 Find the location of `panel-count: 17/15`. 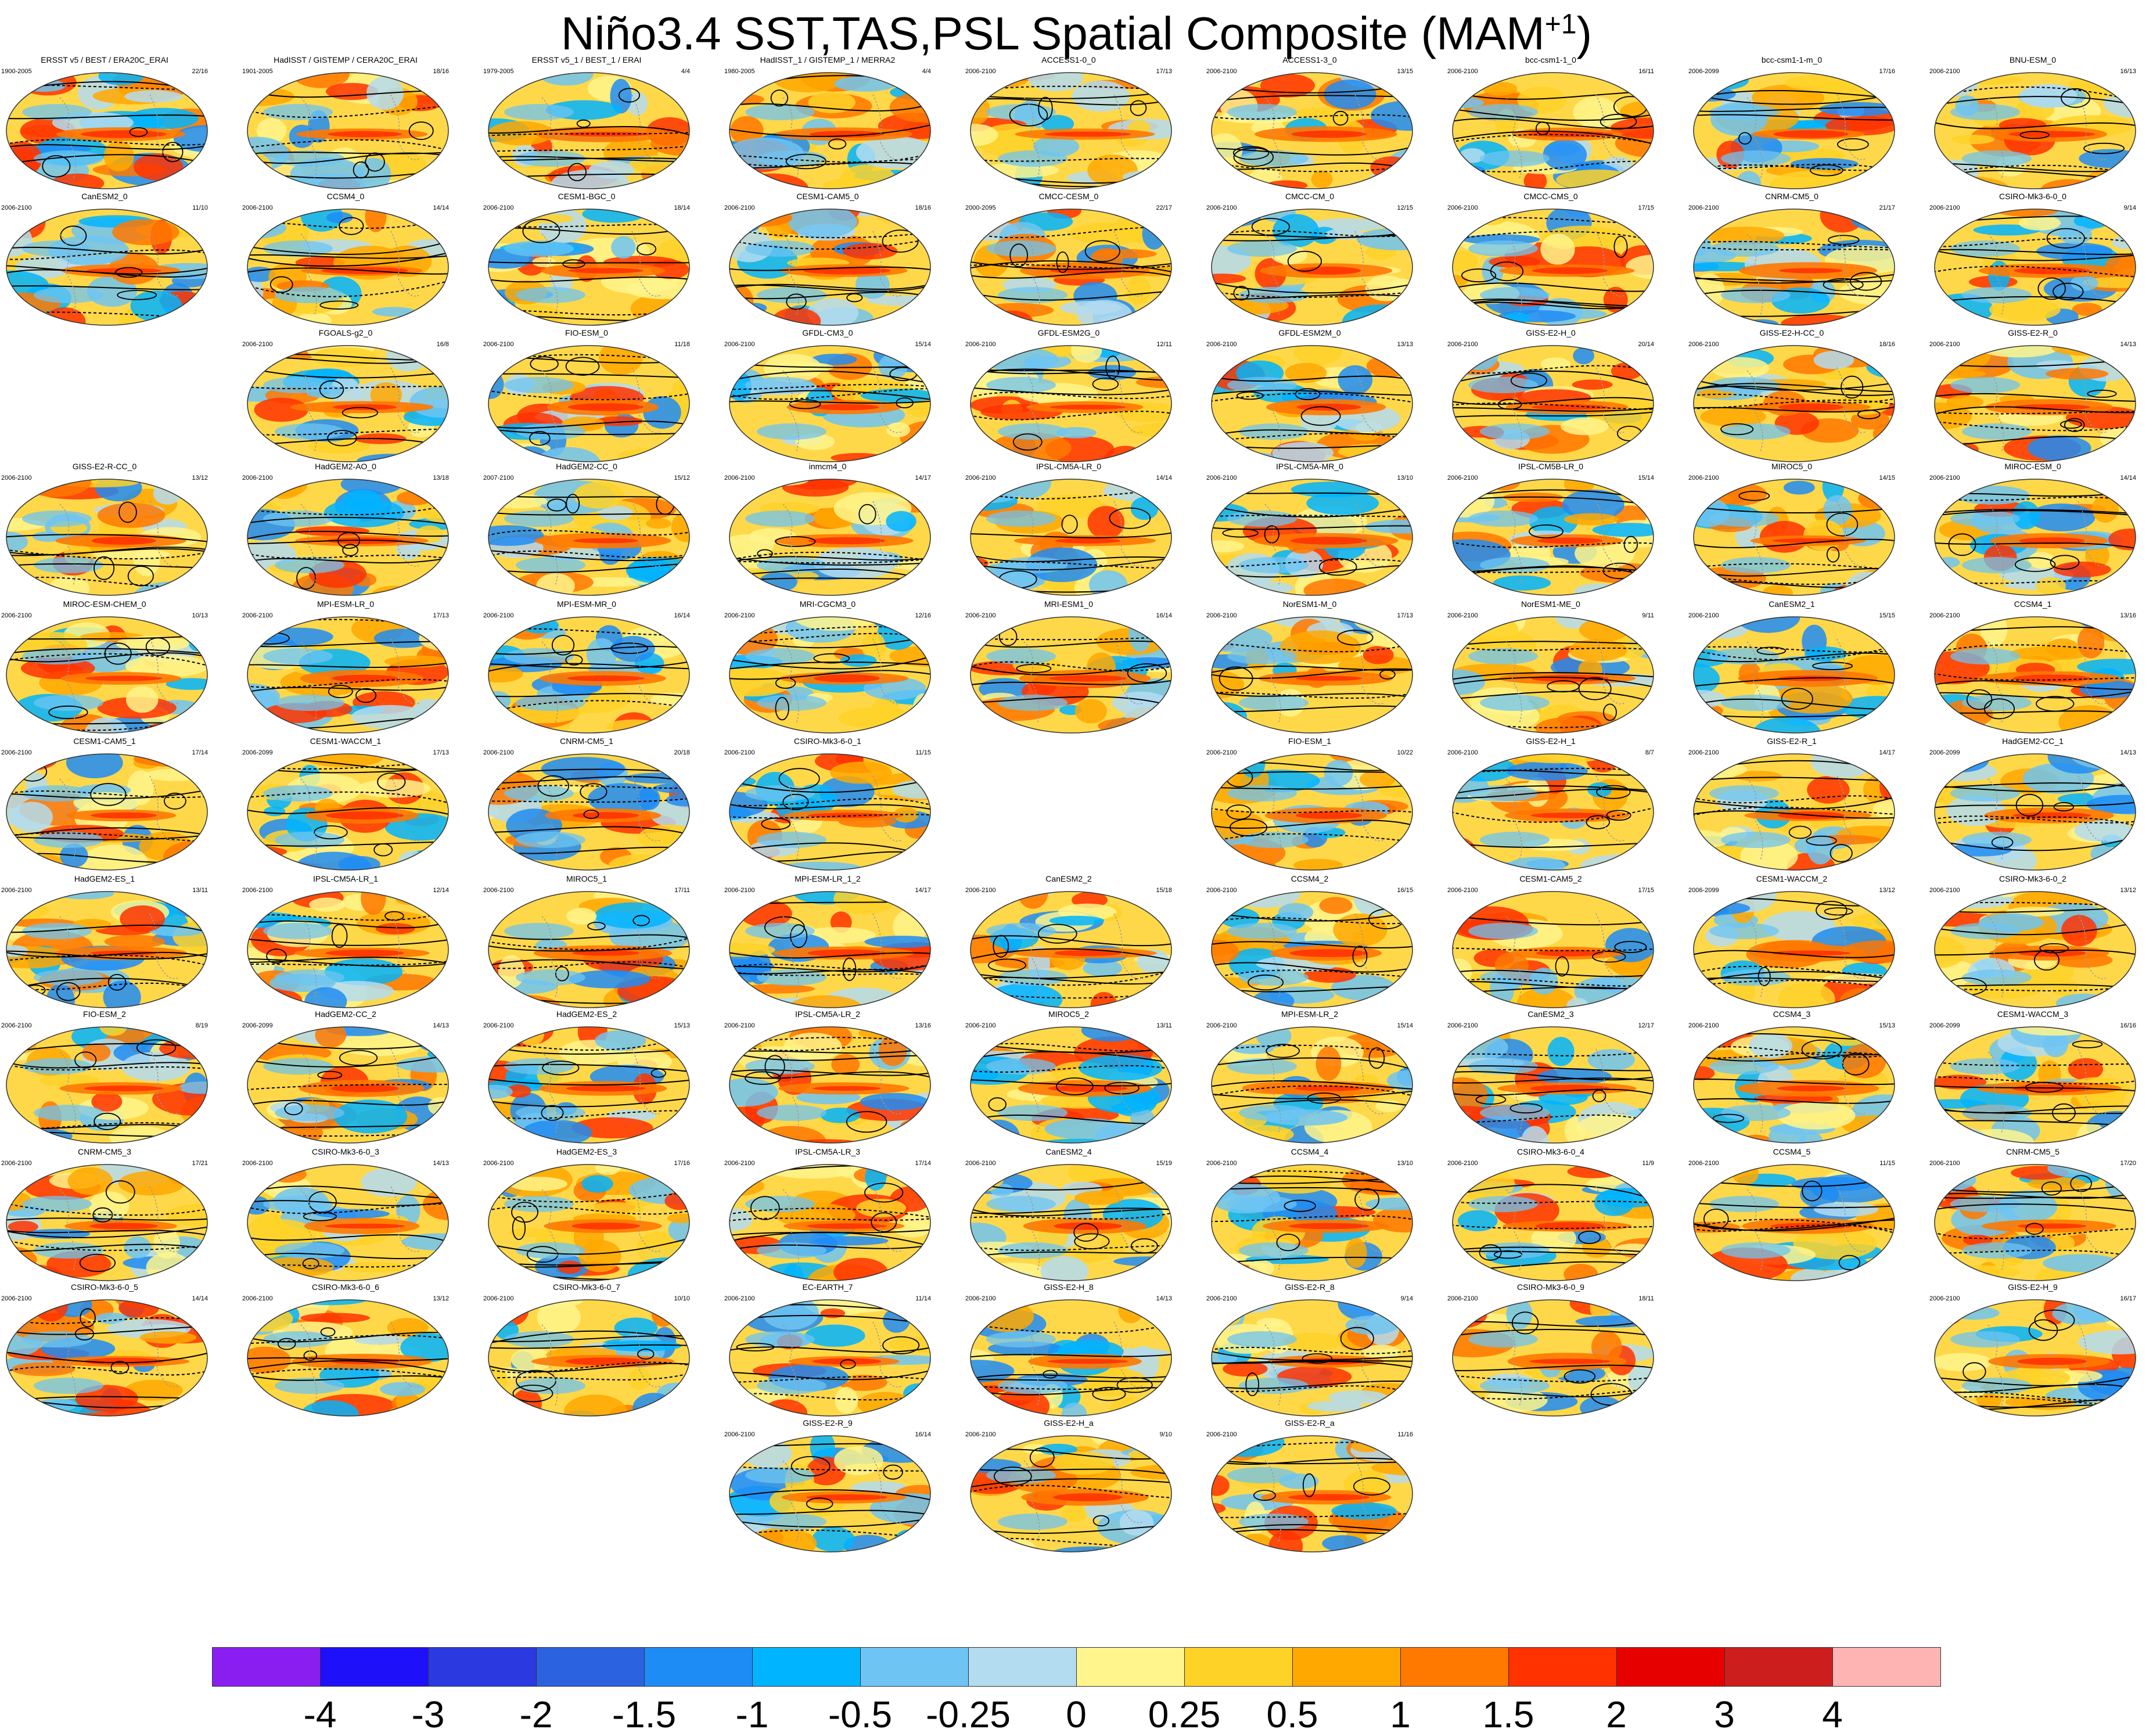

panel-count: 17/15 is located at coordinates (1646, 207).